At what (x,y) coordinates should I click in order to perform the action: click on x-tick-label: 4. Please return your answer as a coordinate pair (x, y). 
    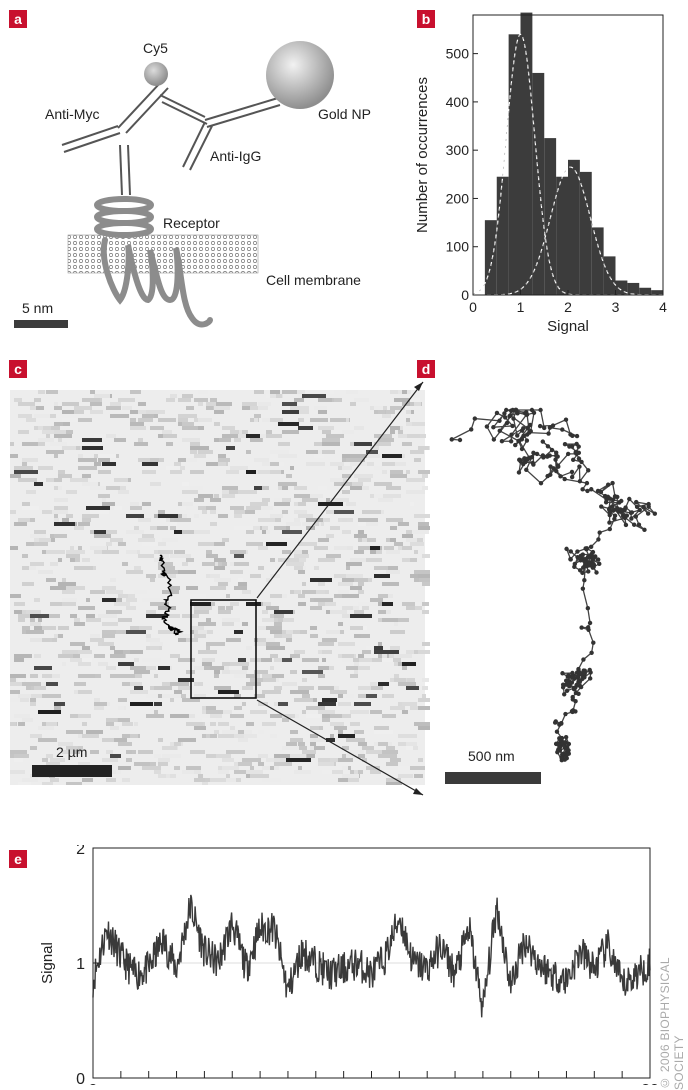
    Looking at the image, I should click on (663, 307).